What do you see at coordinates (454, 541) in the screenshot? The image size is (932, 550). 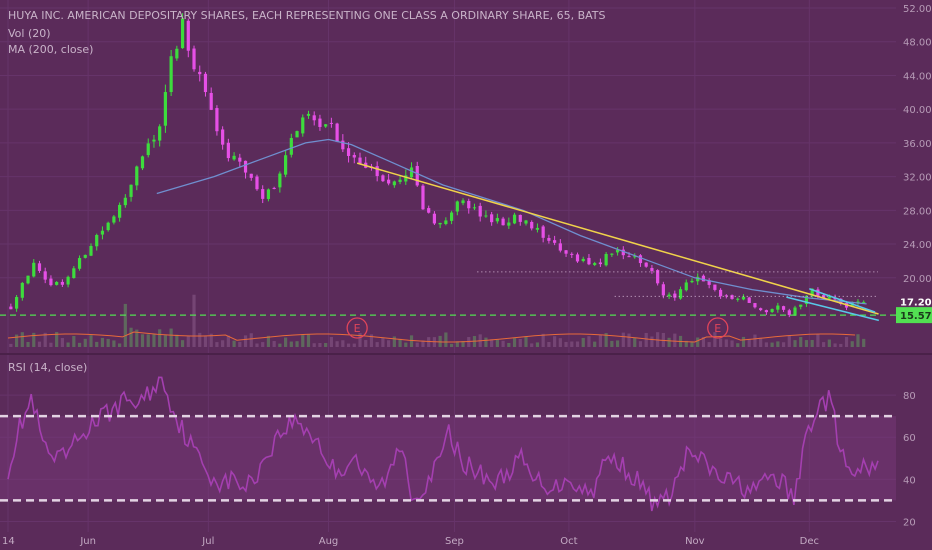 I see `time-axis-tick: Sep` at bounding box center [454, 541].